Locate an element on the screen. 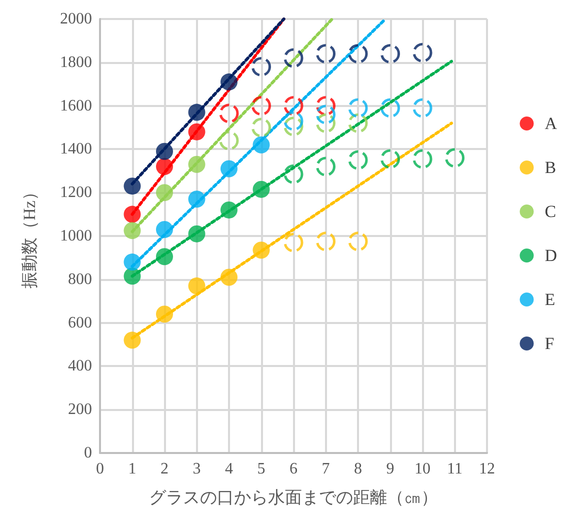  y-tick-label: 2000 is located at coordinates (76, 19).